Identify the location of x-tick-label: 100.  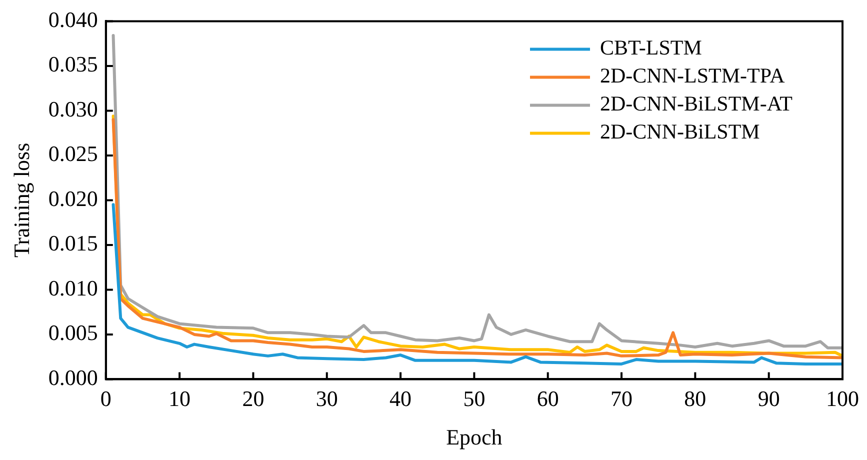
(842, 399).